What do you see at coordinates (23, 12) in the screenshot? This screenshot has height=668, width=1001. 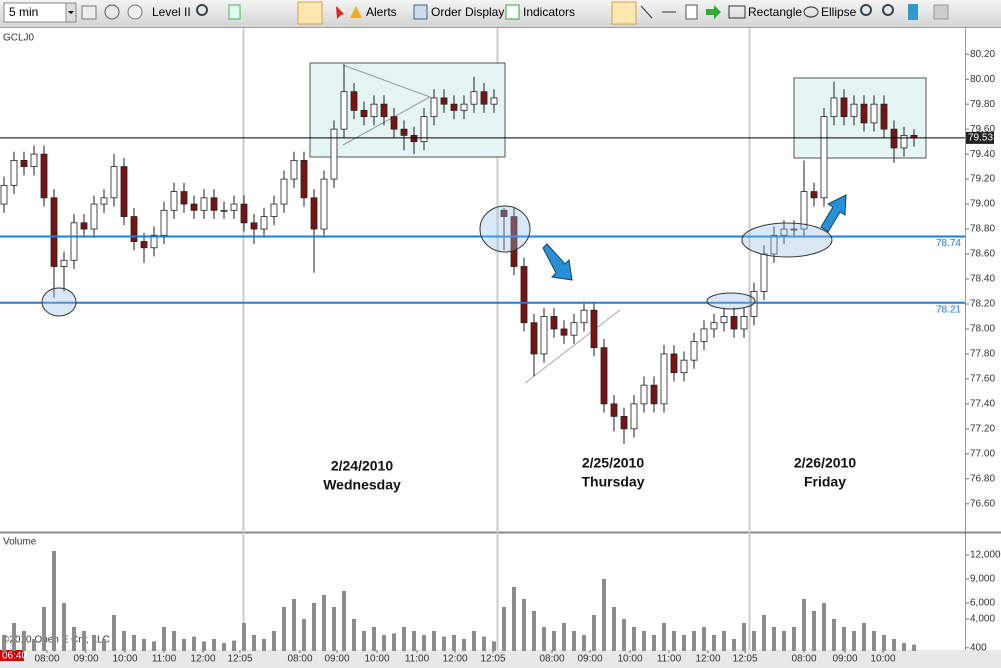 I see `timeframe: 5 min` at bounding box center [23, 12].